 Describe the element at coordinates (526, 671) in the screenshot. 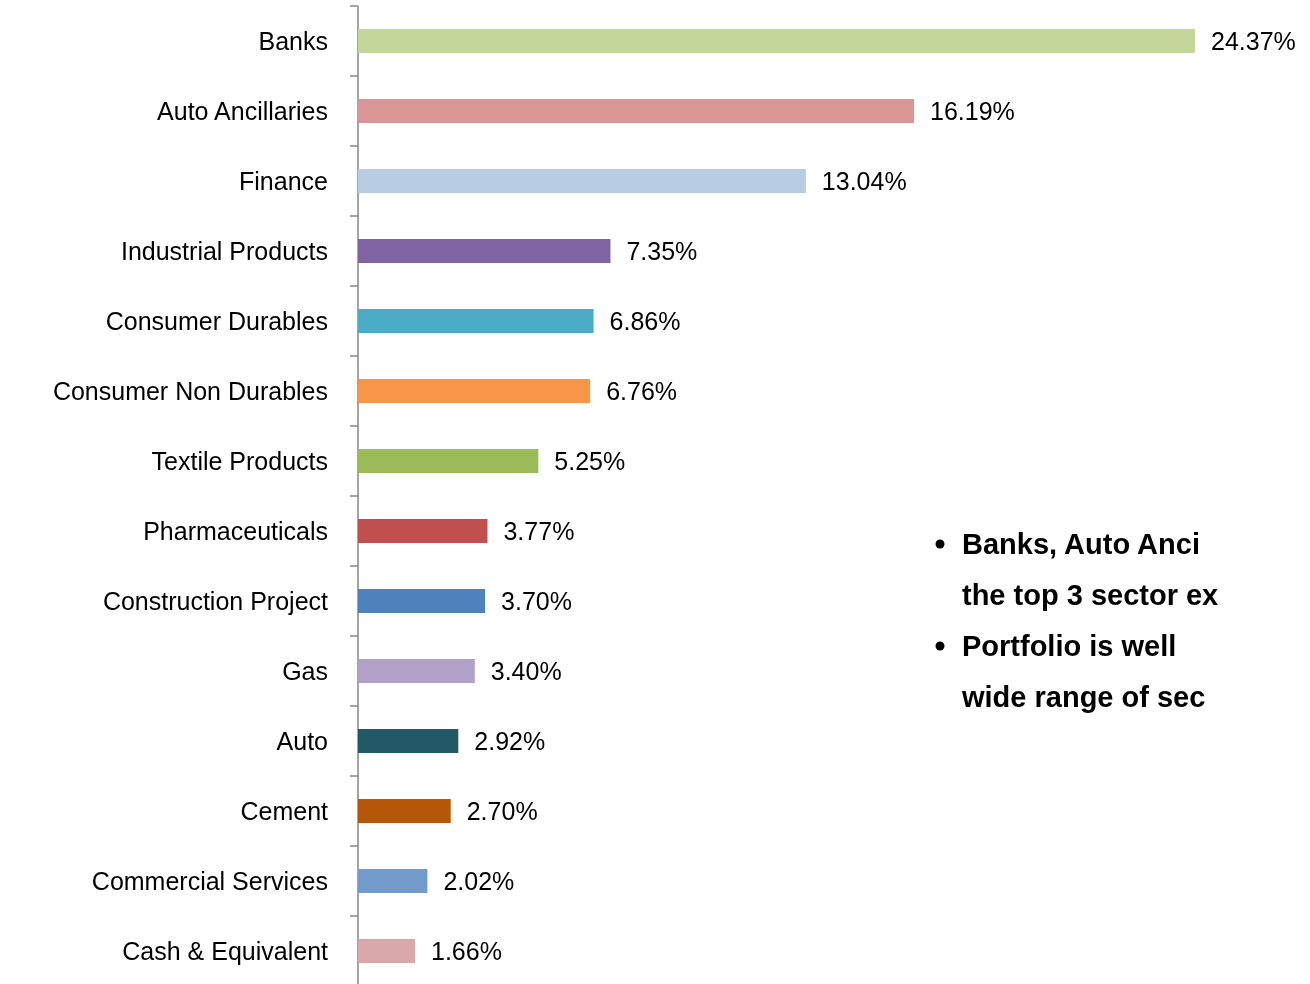

I see `data-label: 3.40%` at that location.